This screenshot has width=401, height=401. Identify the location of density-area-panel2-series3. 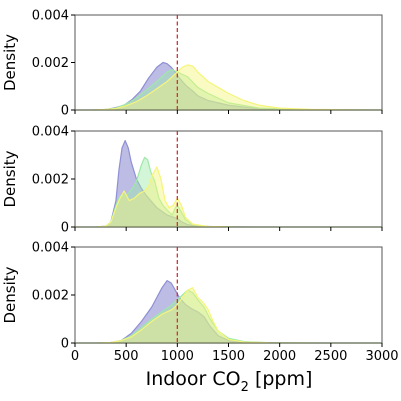
(228, 197).